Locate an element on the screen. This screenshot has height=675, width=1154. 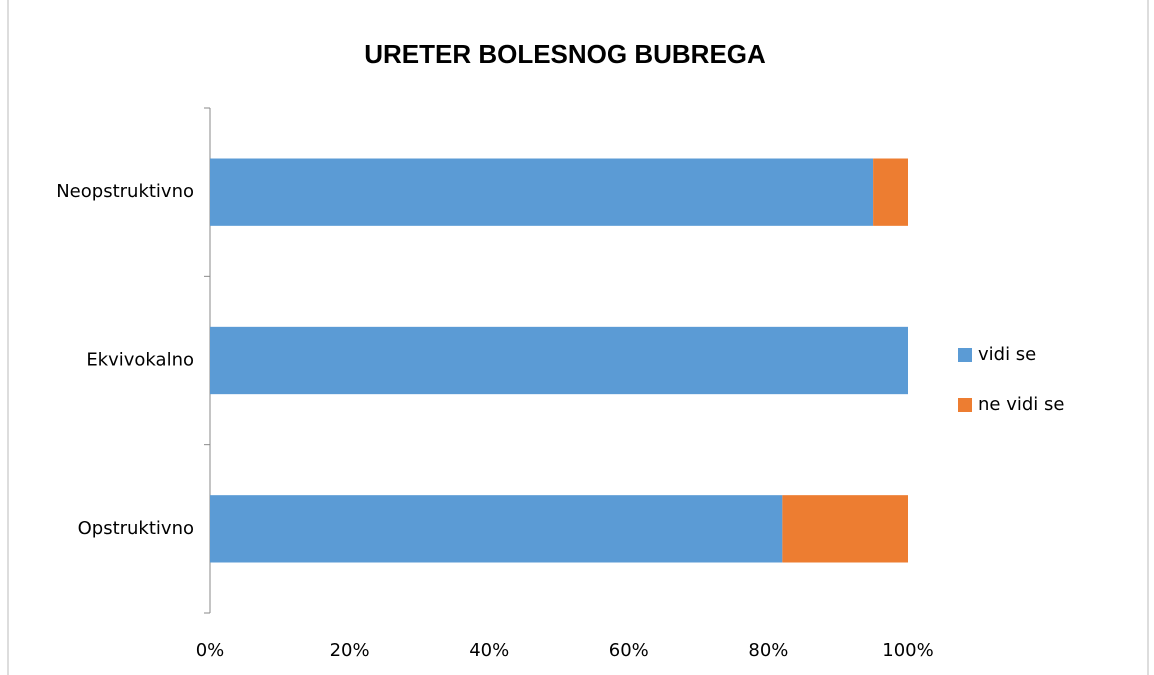
legend-label: vidi se is located at coordinates (1007, 354).